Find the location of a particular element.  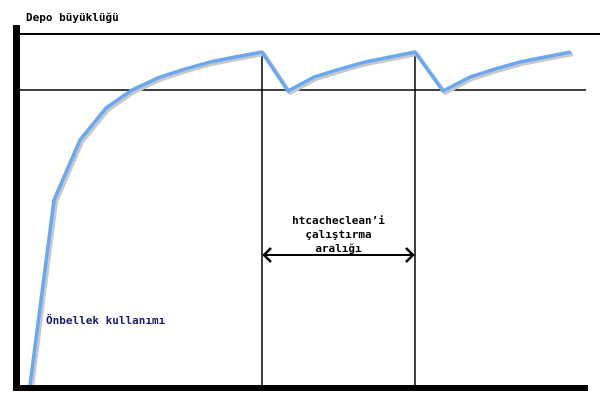

interval-label-line: çalıştırma is located at coordinates (338, 234).